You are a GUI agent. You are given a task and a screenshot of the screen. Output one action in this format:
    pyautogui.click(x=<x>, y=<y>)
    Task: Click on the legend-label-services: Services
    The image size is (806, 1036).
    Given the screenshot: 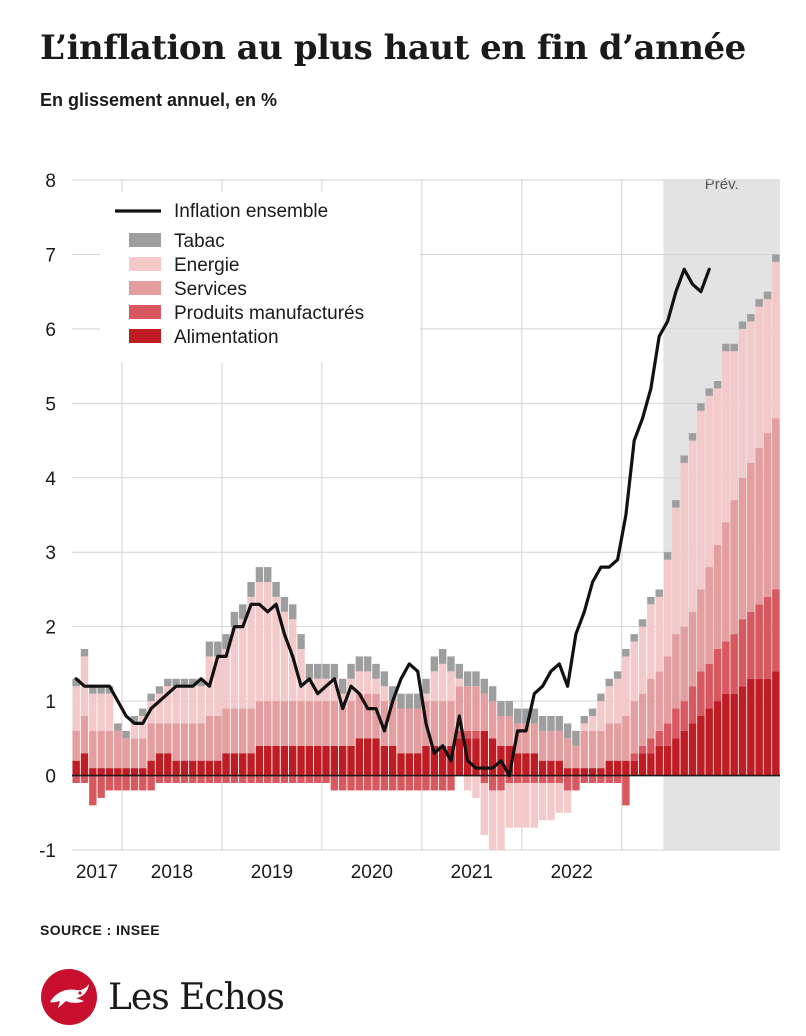 What is the action you would take?
    pyautogui.click(x=210, y=289)
    